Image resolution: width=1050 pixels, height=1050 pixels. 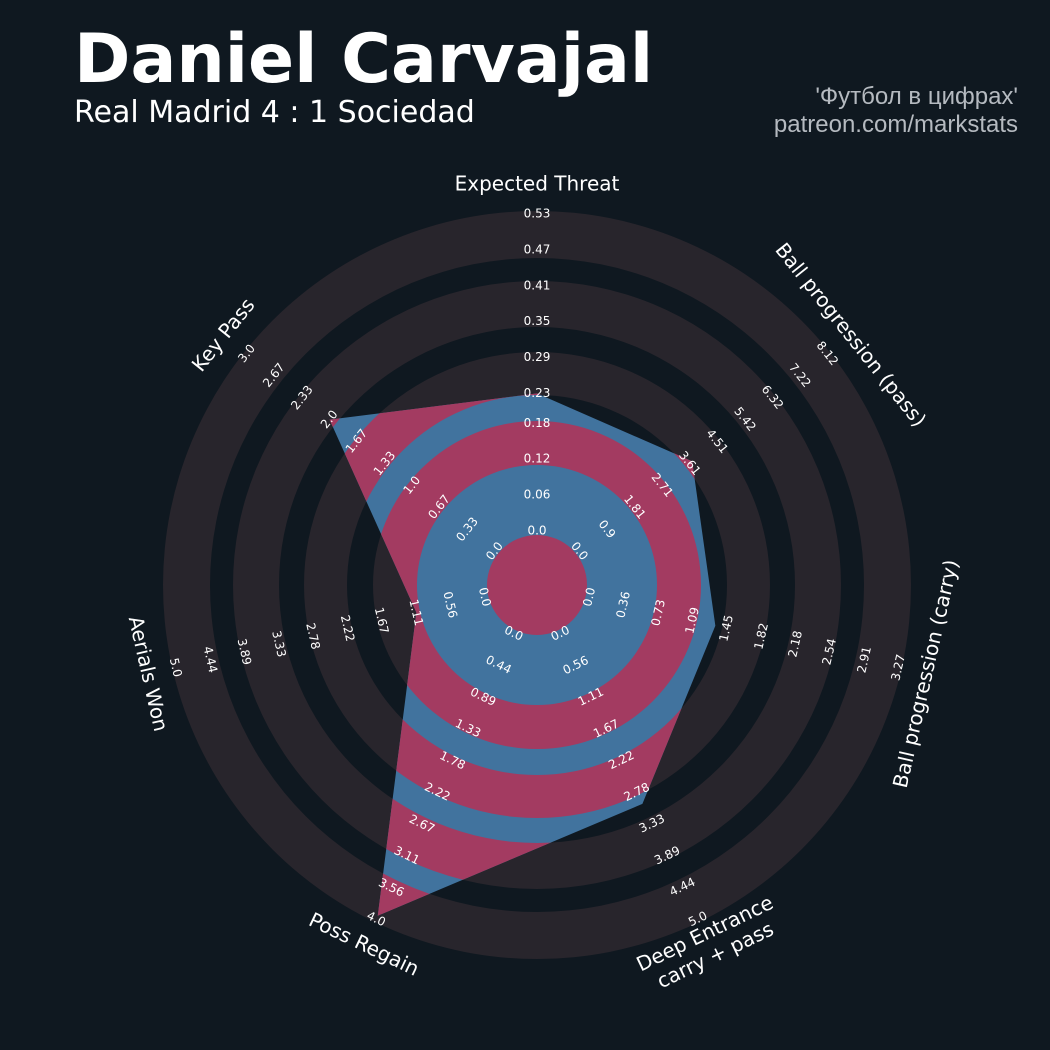 What do you see at coordinates (537, 321) in the screenshot?
I see `tick-label: 0.35` at bounding box center [537, 321].